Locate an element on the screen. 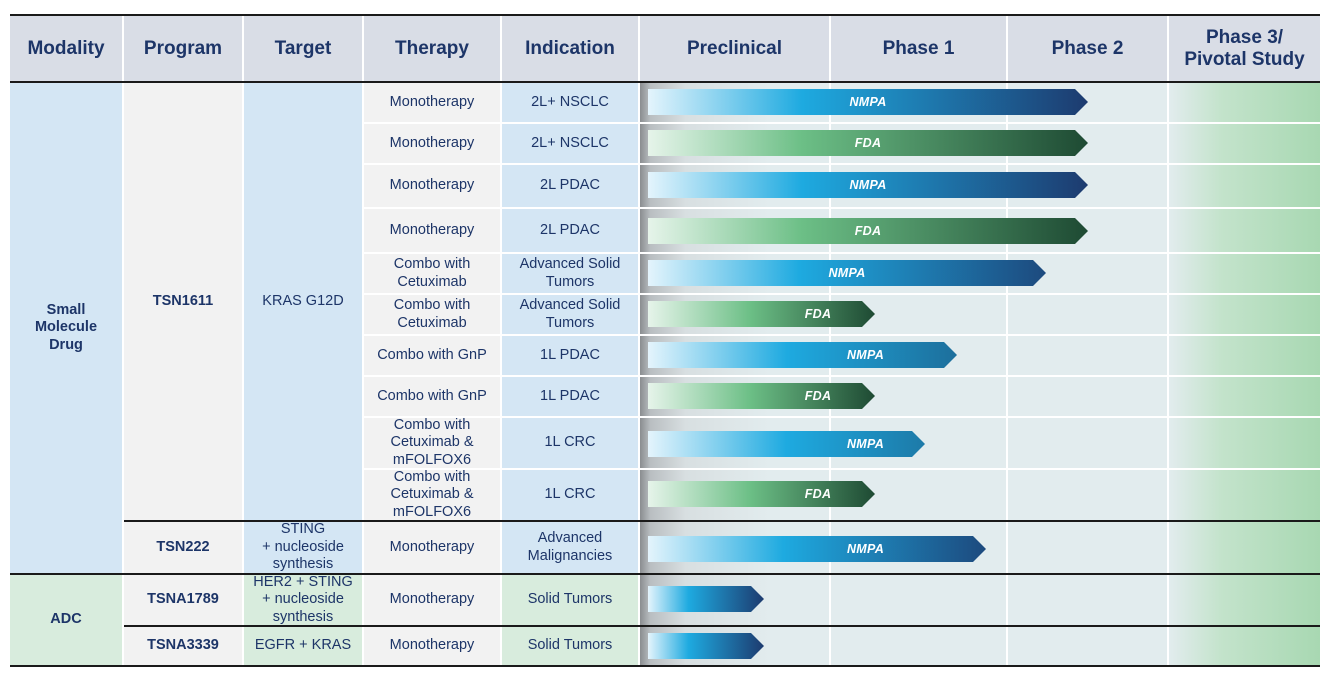  therapy-row-5: Combo with Cetuximab is located at coordinates (432, 273).